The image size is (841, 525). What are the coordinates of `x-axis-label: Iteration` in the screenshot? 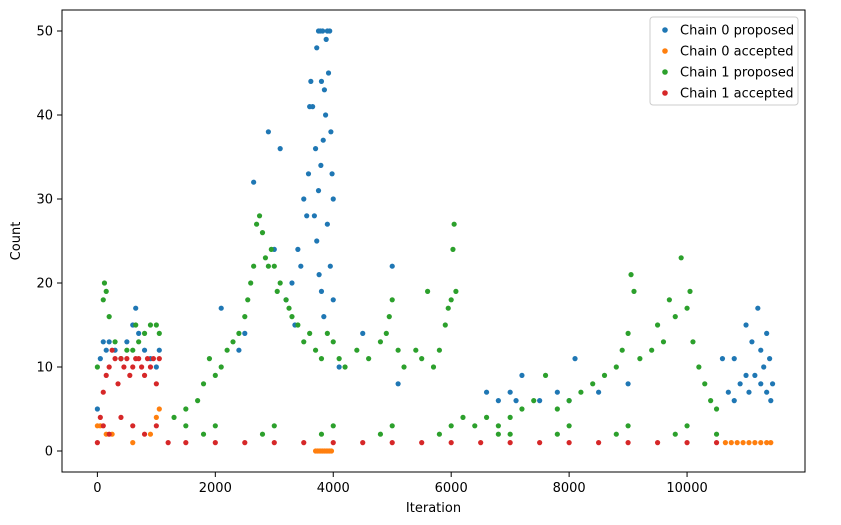 It's located at (433, 508).